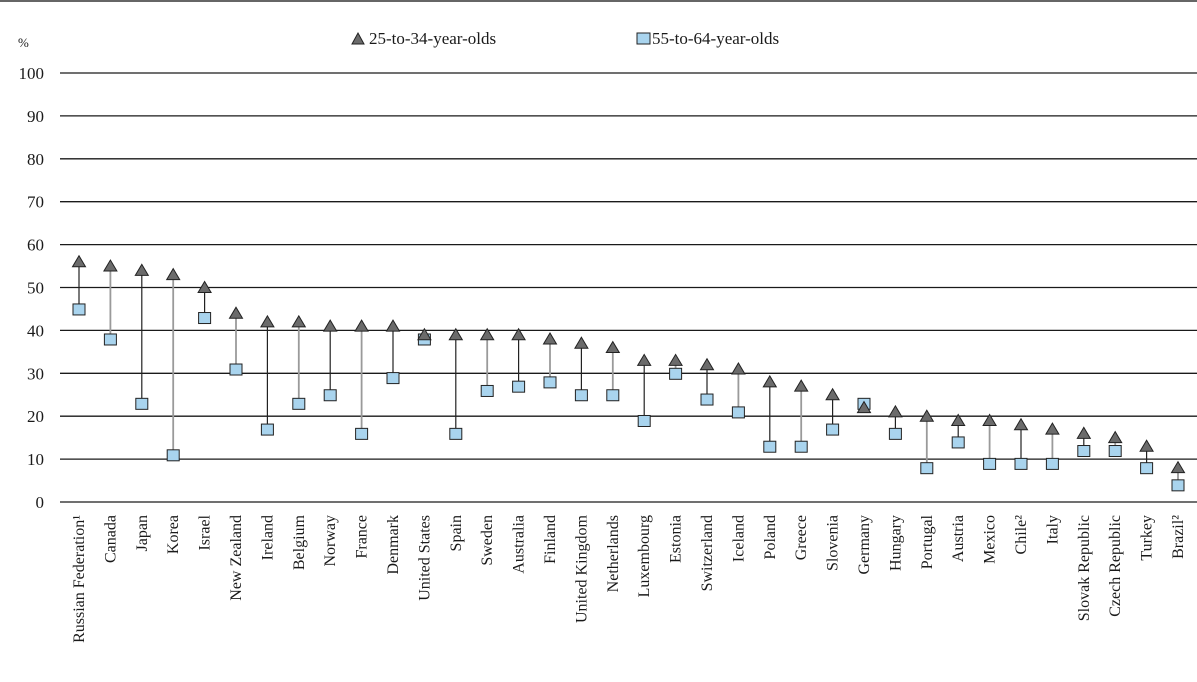 This screenshot has width=1197, height=682. I want to click on x-category-label: Hungary, so click(895, 543).